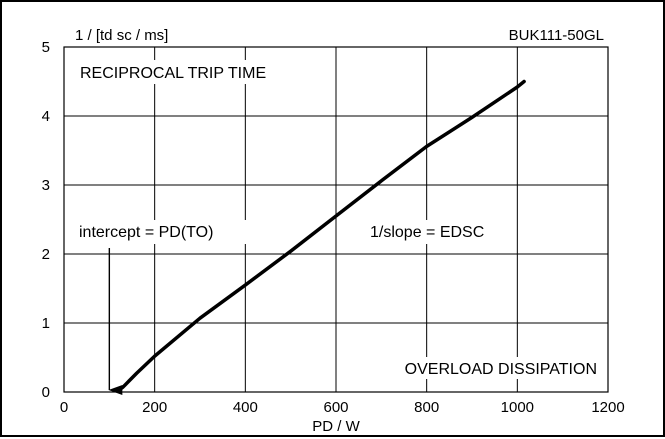  I want to click on annotation-bg-slope, so click(439, 232).